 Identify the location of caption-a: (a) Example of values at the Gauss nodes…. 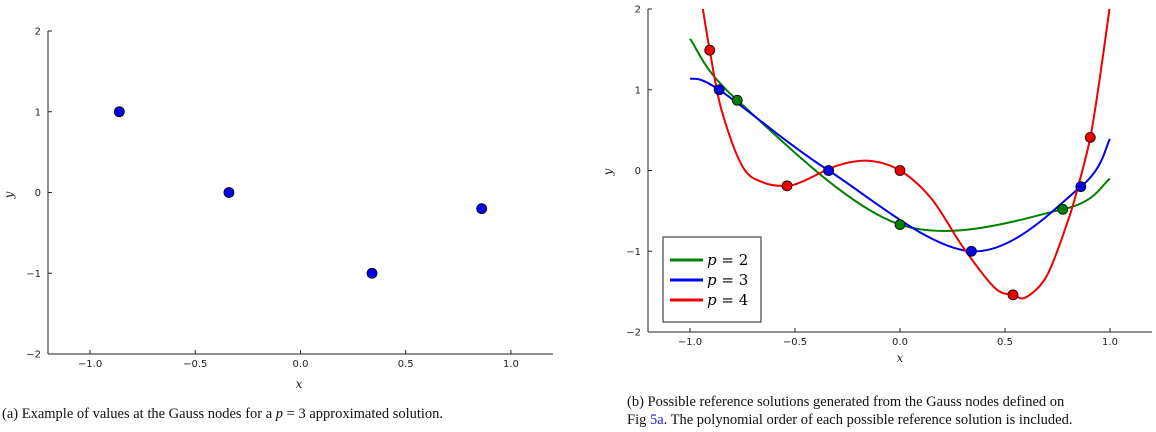
(222, 414).